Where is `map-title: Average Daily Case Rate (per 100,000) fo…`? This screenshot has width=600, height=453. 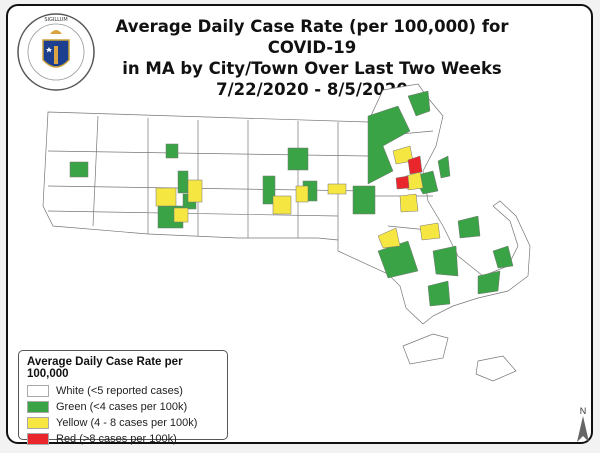 map-title: Average Daily Case Rate (per 100,000) fo… is located at coordinates (312, 58).